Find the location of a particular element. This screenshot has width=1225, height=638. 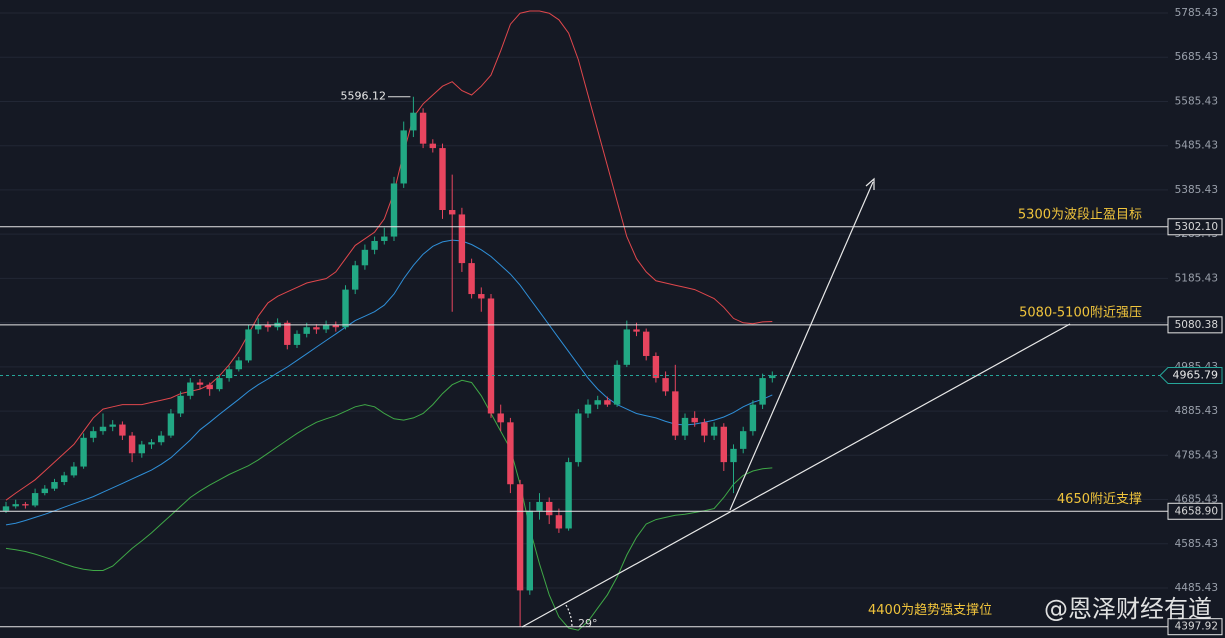

level-price: 4397.92 is located at coordinates (1196, 627).